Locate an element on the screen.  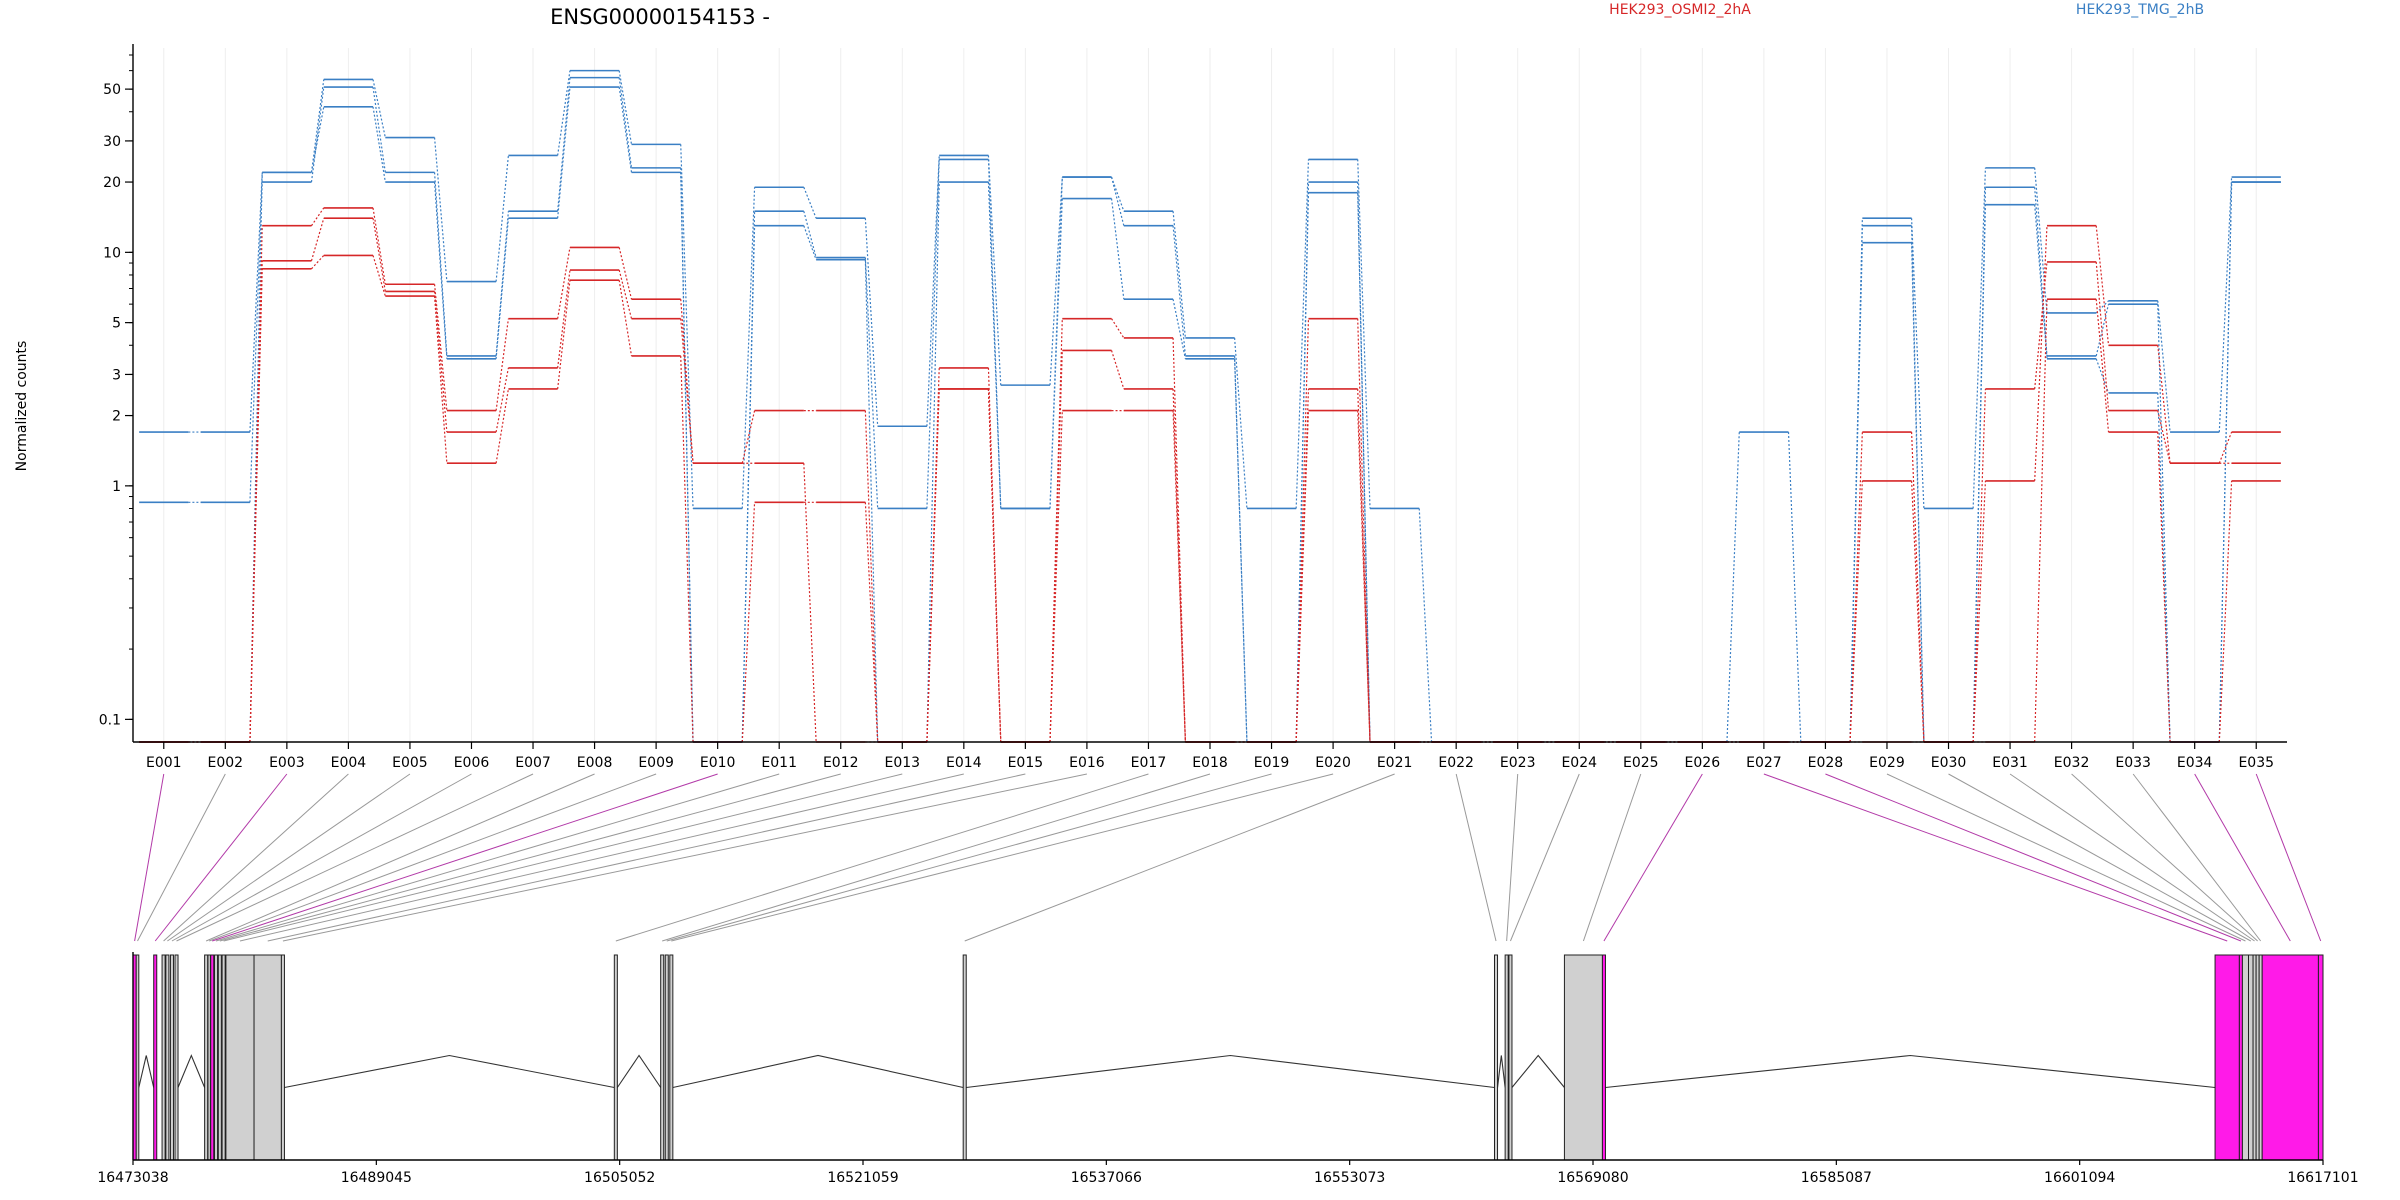
x-tick-label-E033: E033 is located at coordinates (2133, 763).